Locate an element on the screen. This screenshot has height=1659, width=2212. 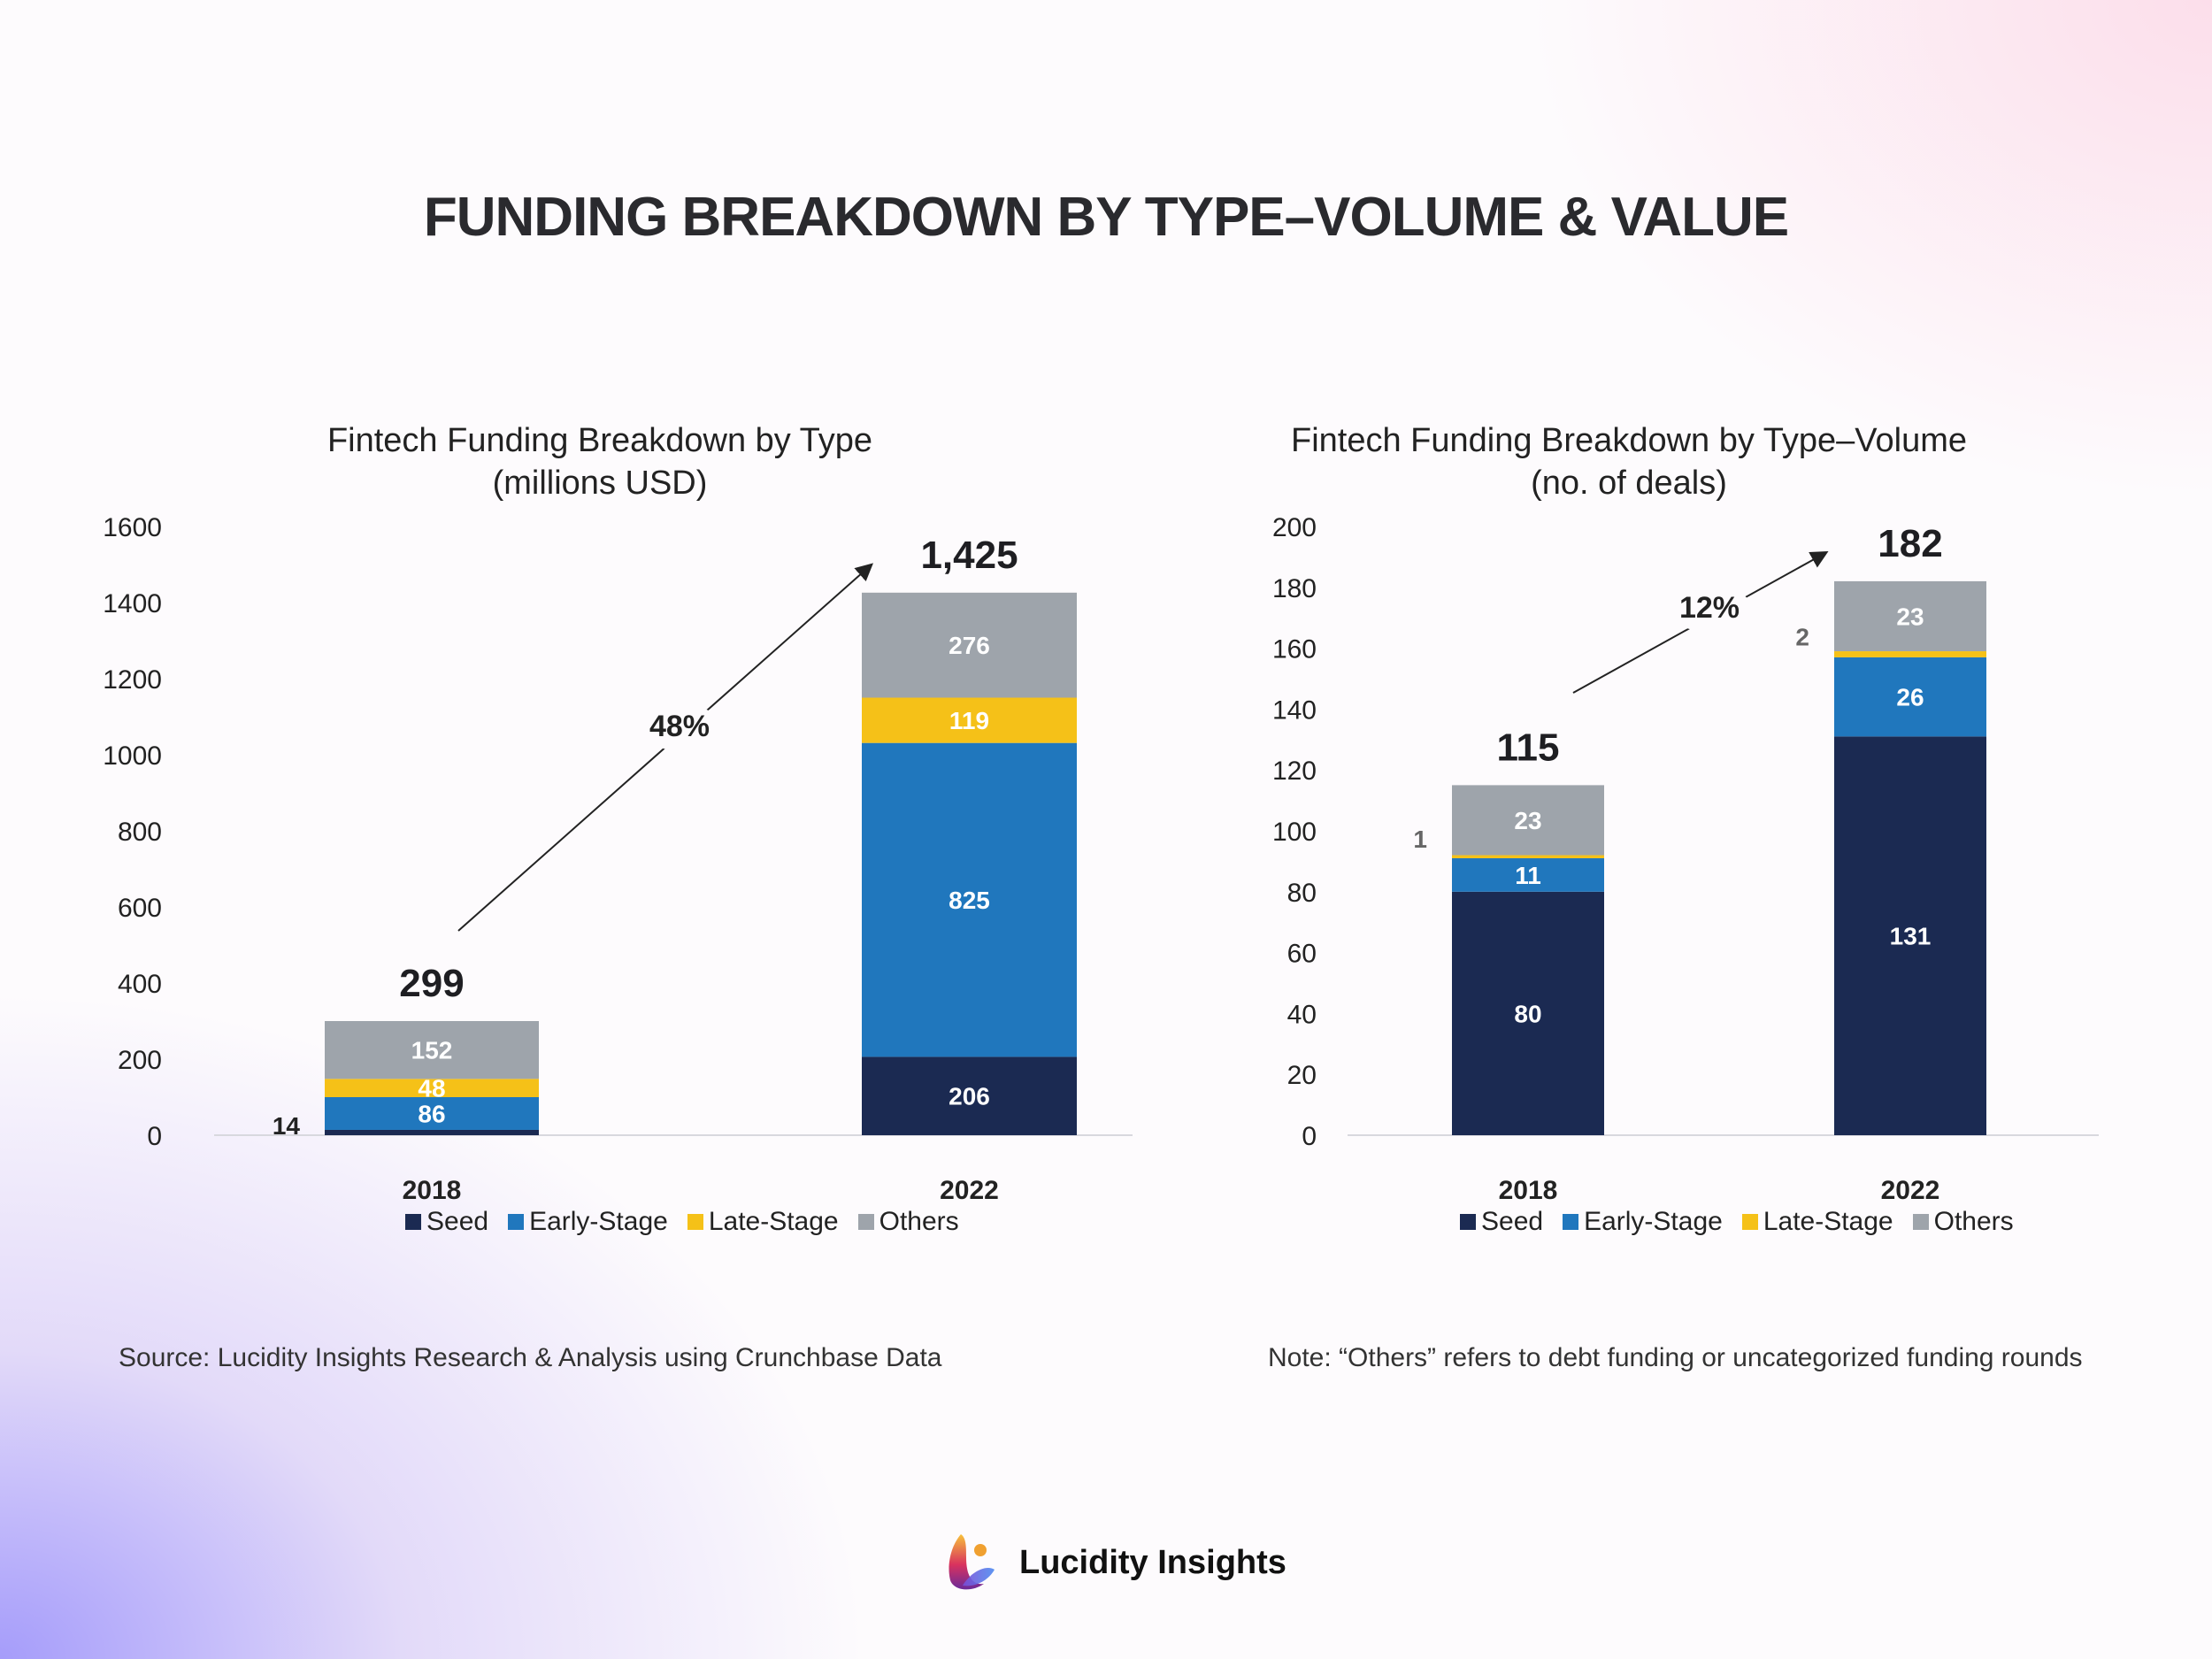
y-tick-label: 1400 is located at coordinates (133, 604).